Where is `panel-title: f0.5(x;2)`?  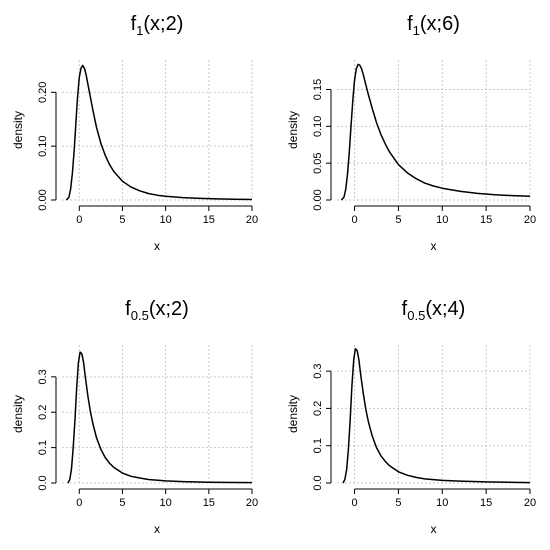
panel-title: f0.5(x;2) is located at coordinates (157, 310).